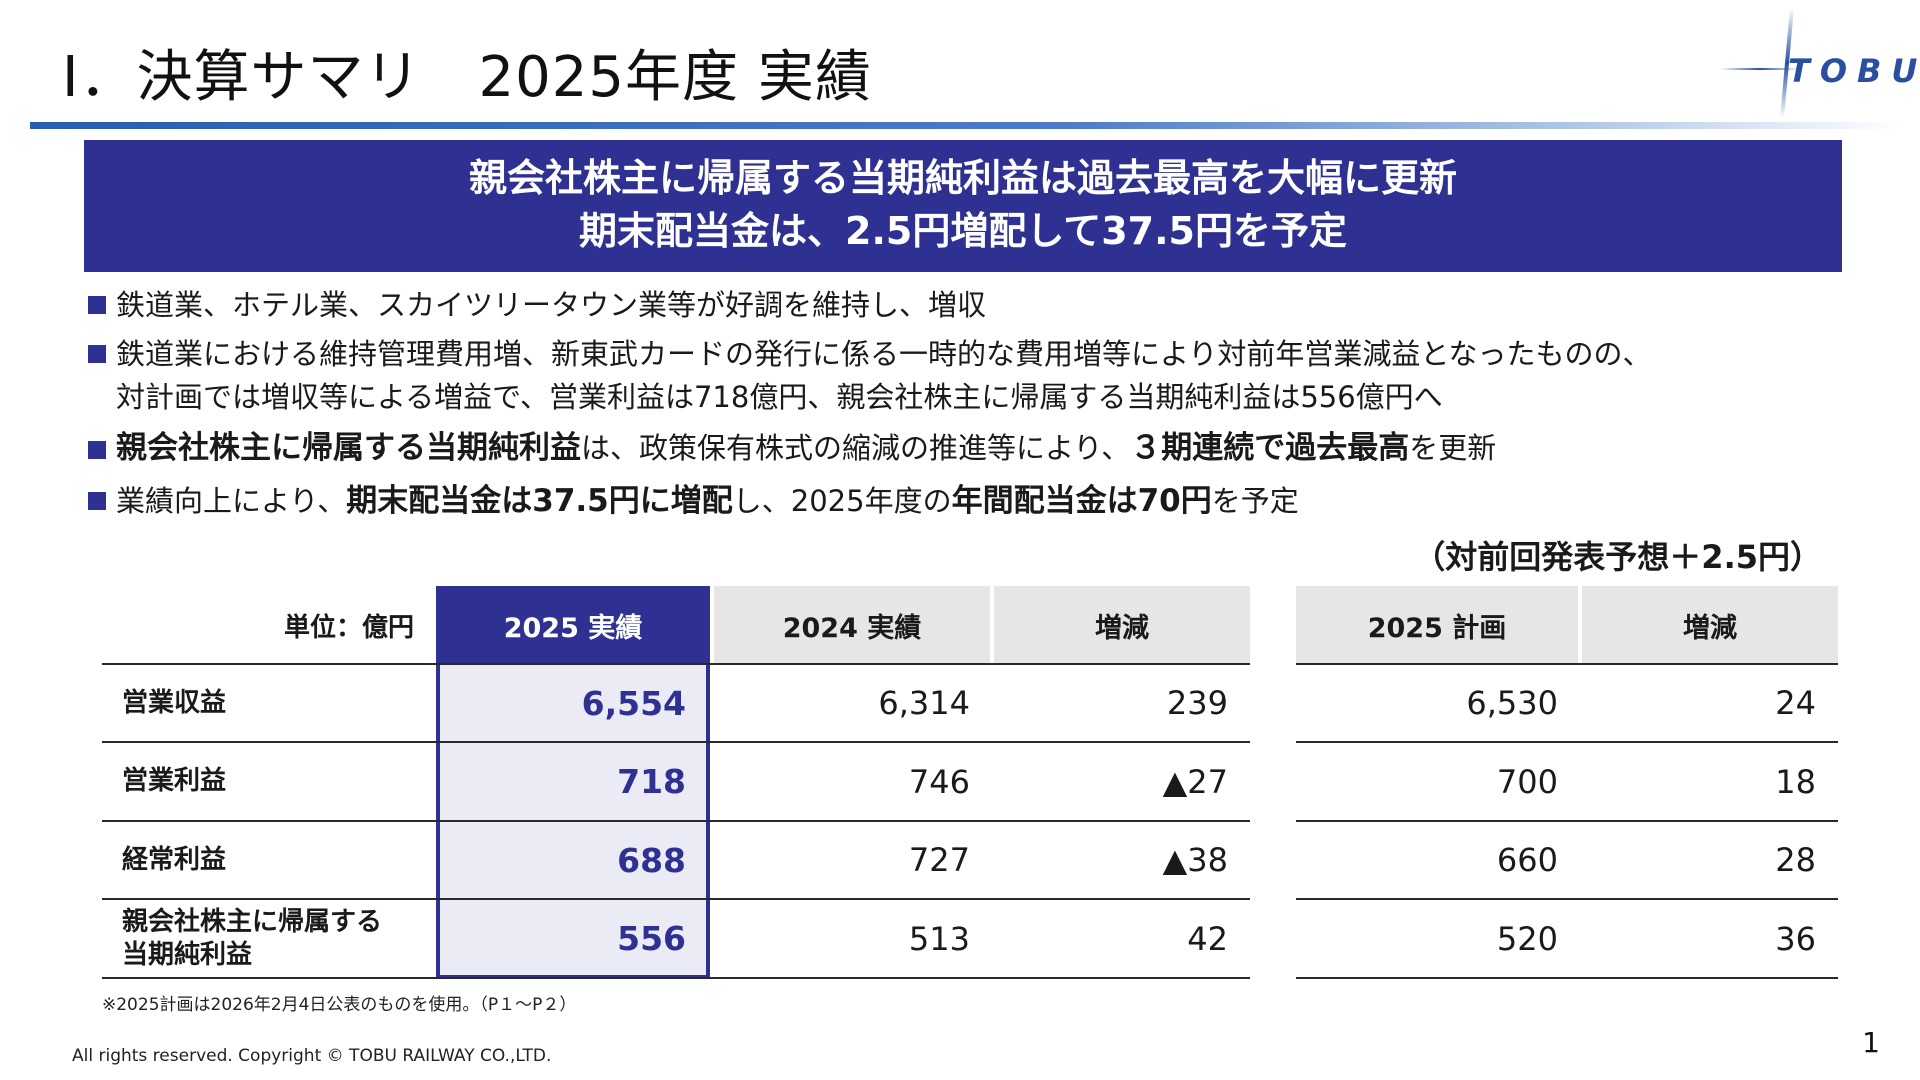  I want to click on cell-actual-2025: 6,554, so click(633, 703).